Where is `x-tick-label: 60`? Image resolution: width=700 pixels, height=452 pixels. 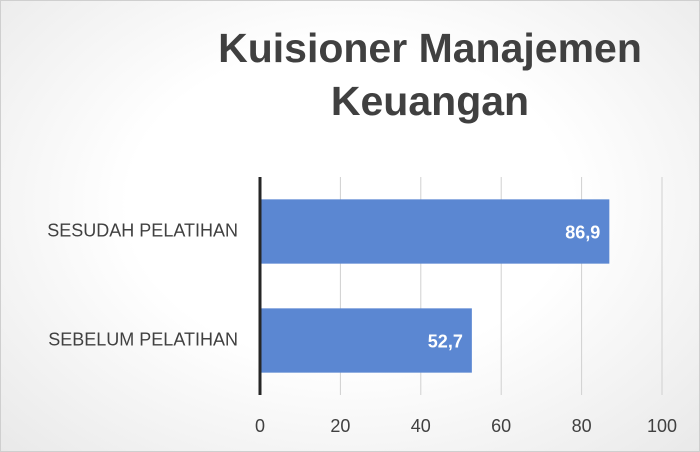
x-tick-label: 60 is located at coordinates (501, 426).